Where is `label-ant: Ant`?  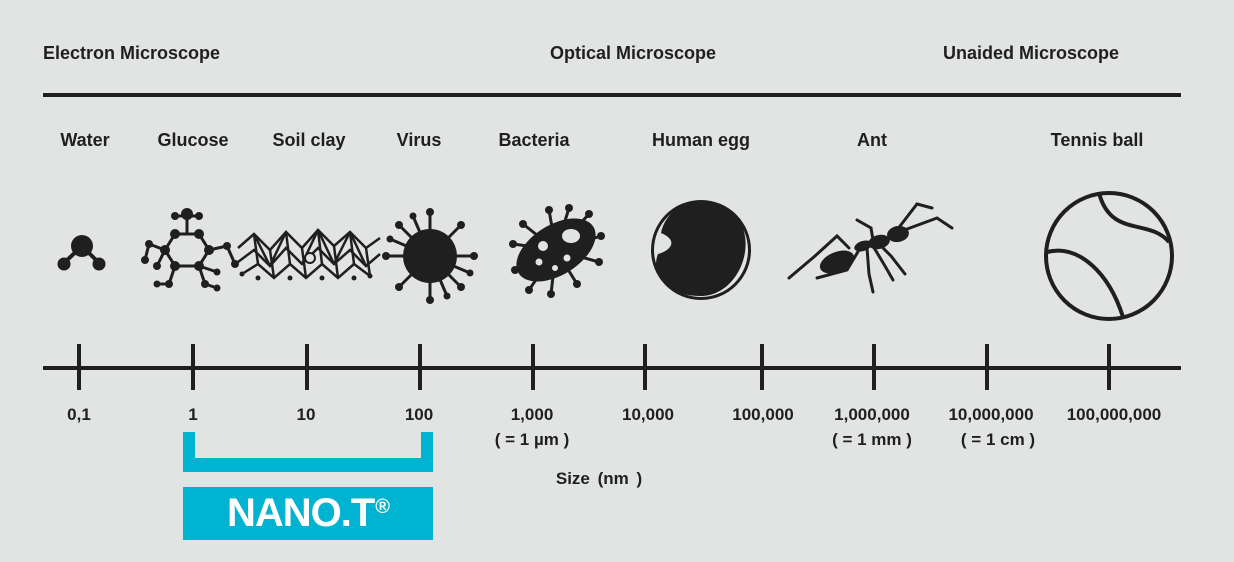 label-ant: Ant is located at coordinates (872, 140).